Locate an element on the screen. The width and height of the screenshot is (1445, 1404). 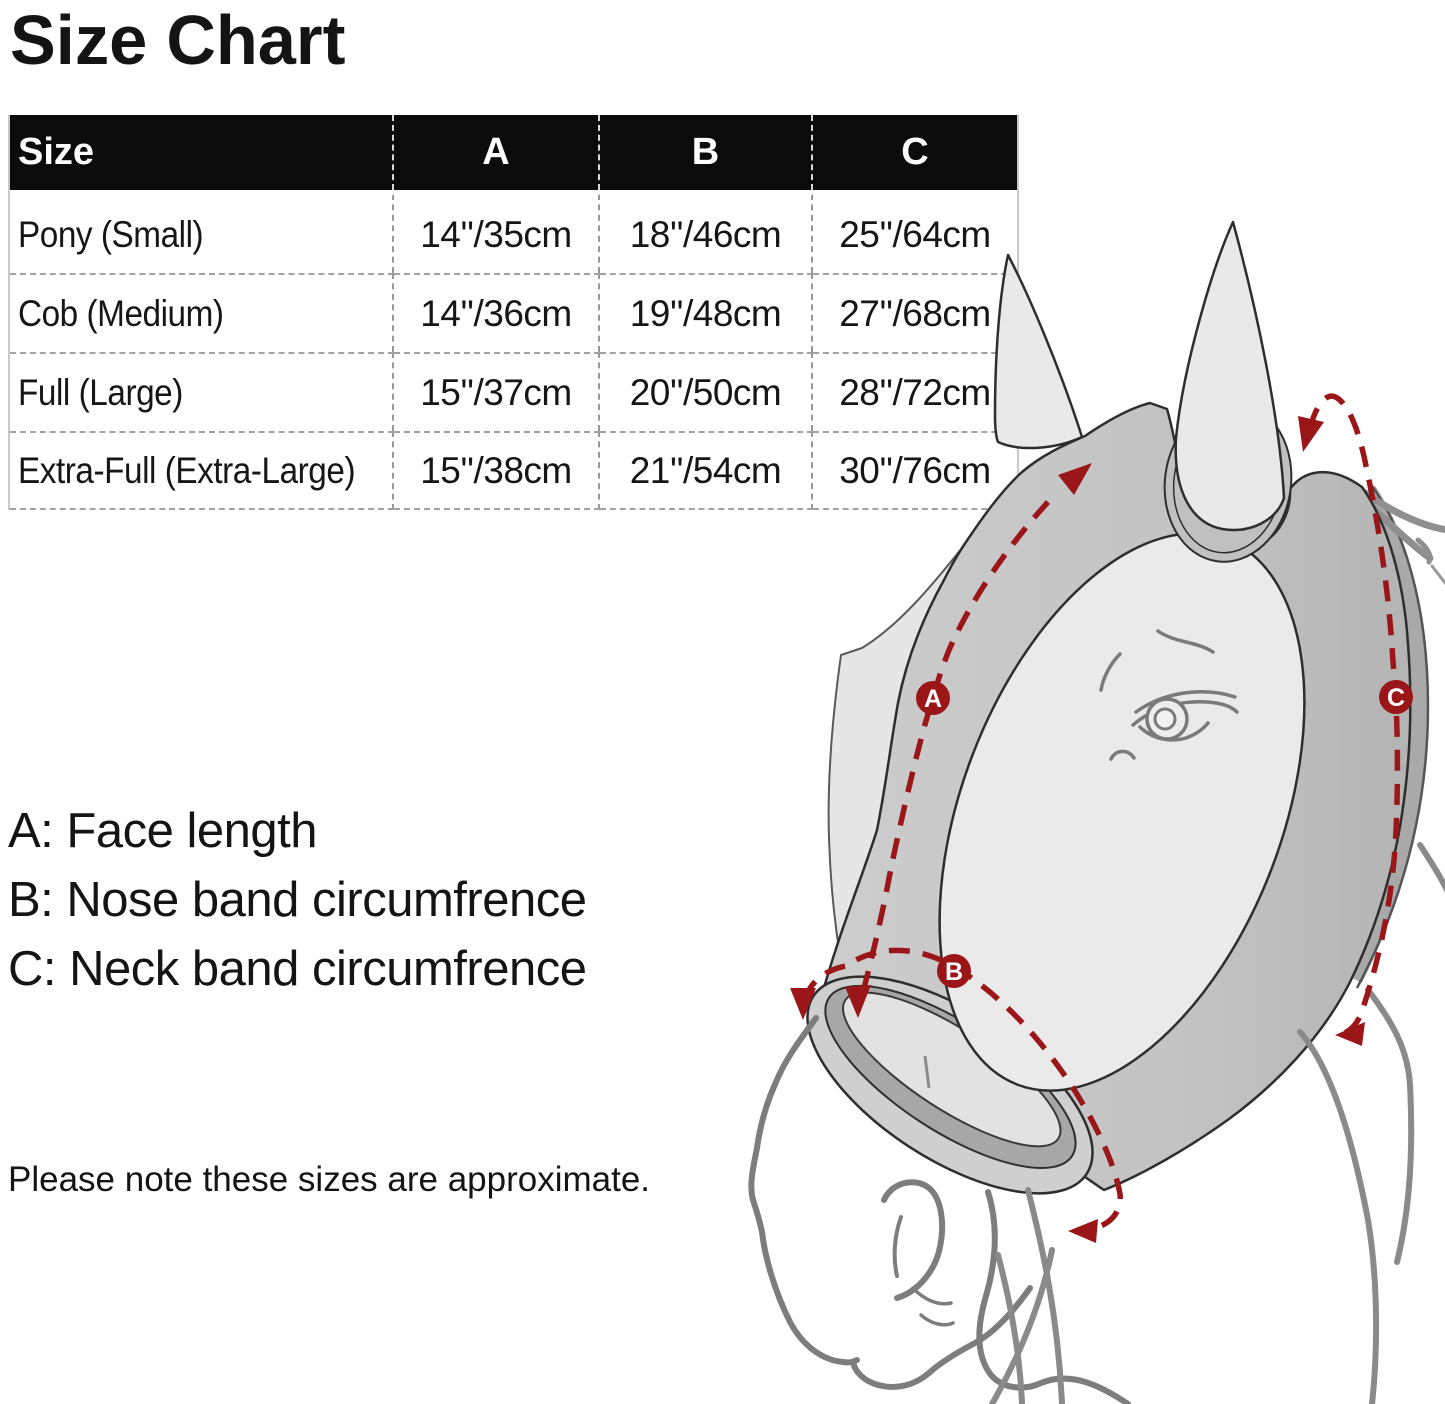
table-cell: Extra-Full (Extra-Large) is located at coordinates (202, 470).